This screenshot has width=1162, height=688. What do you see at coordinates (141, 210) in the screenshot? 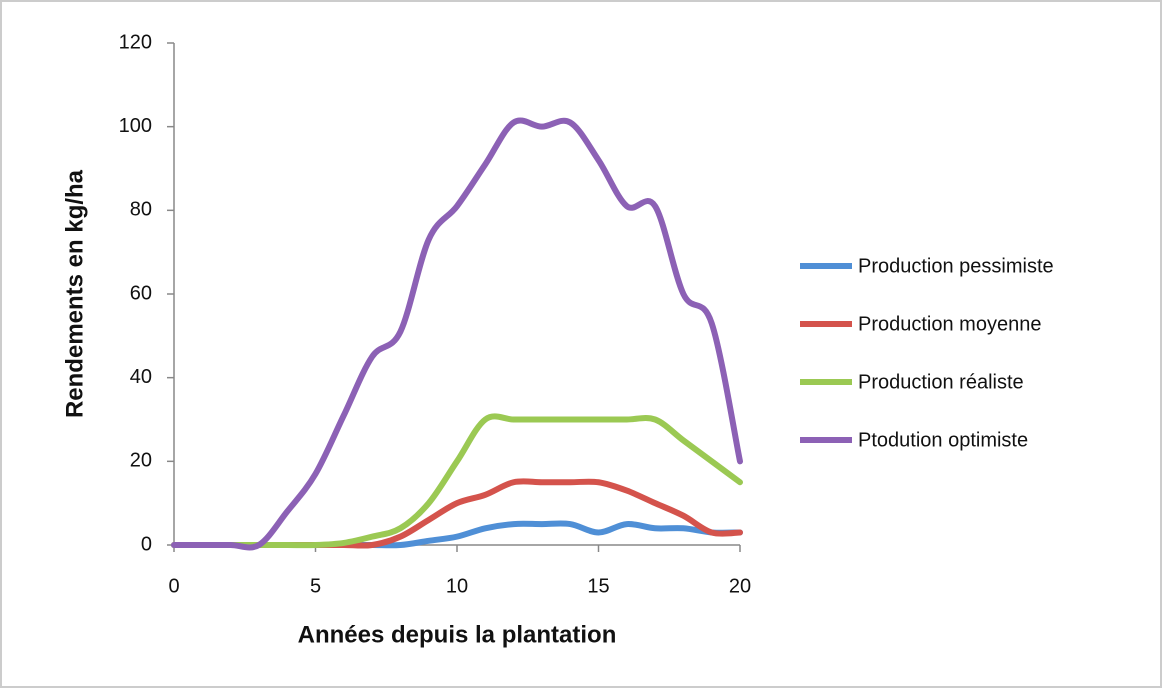
I see `y-tick-label: 80` at bounding box center [141, 210].